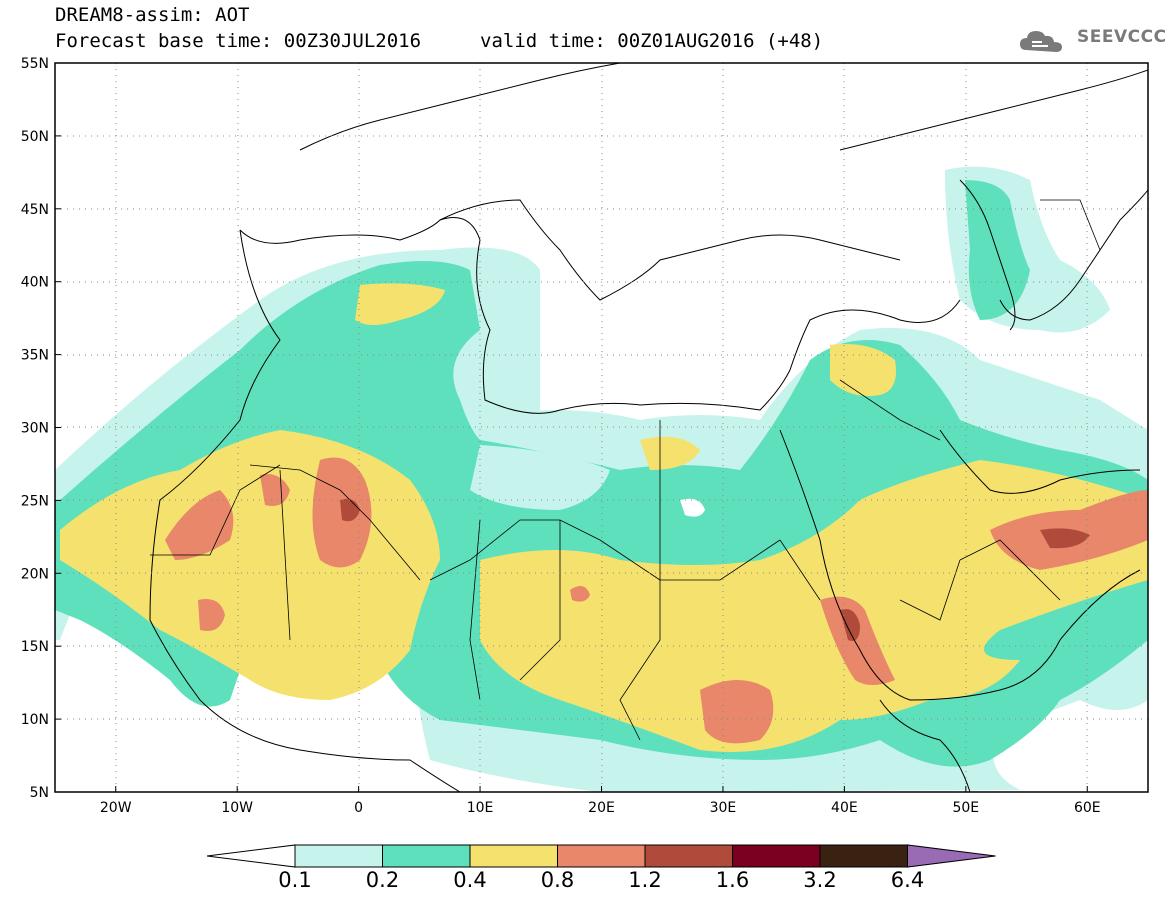  What do you see at coordinates (35, 283) in the screenshot?
I see `lat-label: 40N` at bounding box center [35, 283].